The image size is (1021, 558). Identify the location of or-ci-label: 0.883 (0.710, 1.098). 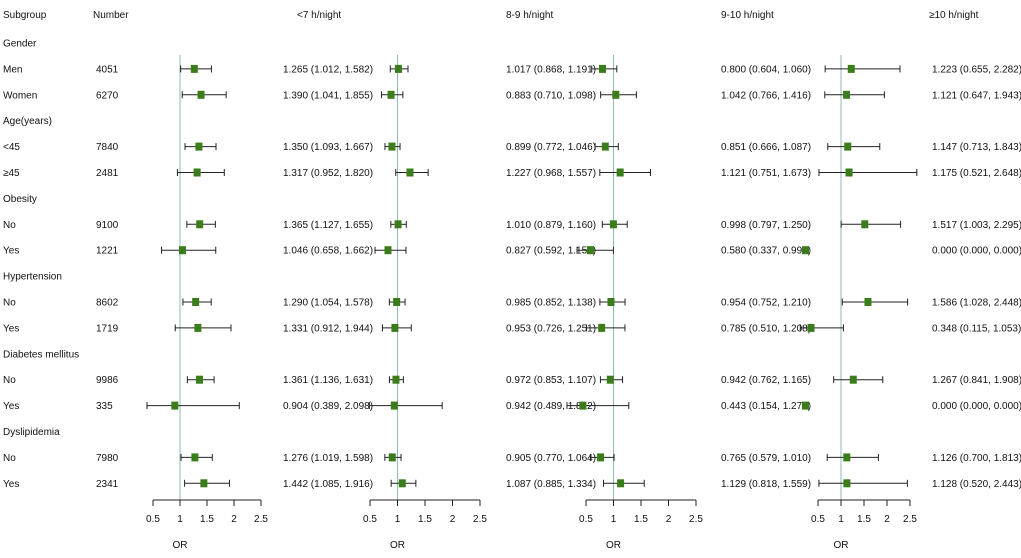
(551, 95).